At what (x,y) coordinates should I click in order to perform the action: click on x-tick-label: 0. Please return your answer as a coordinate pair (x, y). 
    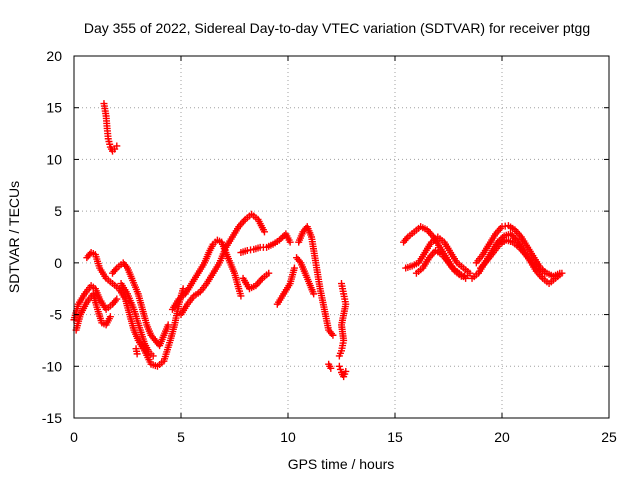
    Looking at the image, I should click on (74, 437).